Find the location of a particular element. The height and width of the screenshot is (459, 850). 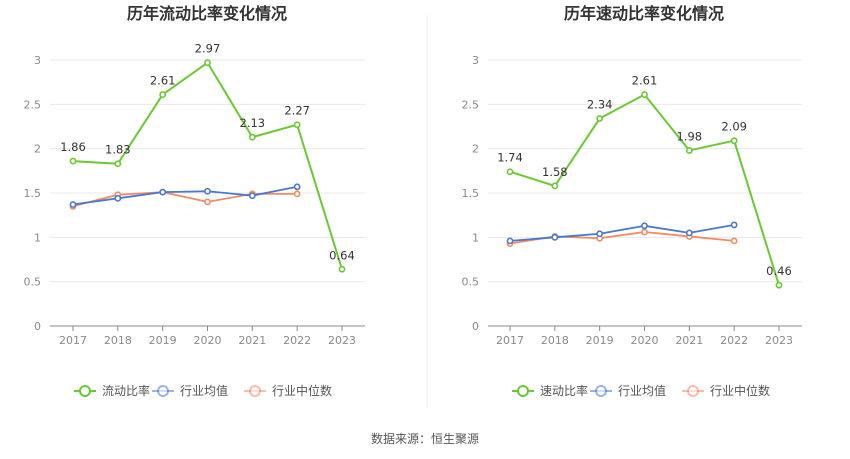

data-label: 1.58 is located at coordinates (555, 172).